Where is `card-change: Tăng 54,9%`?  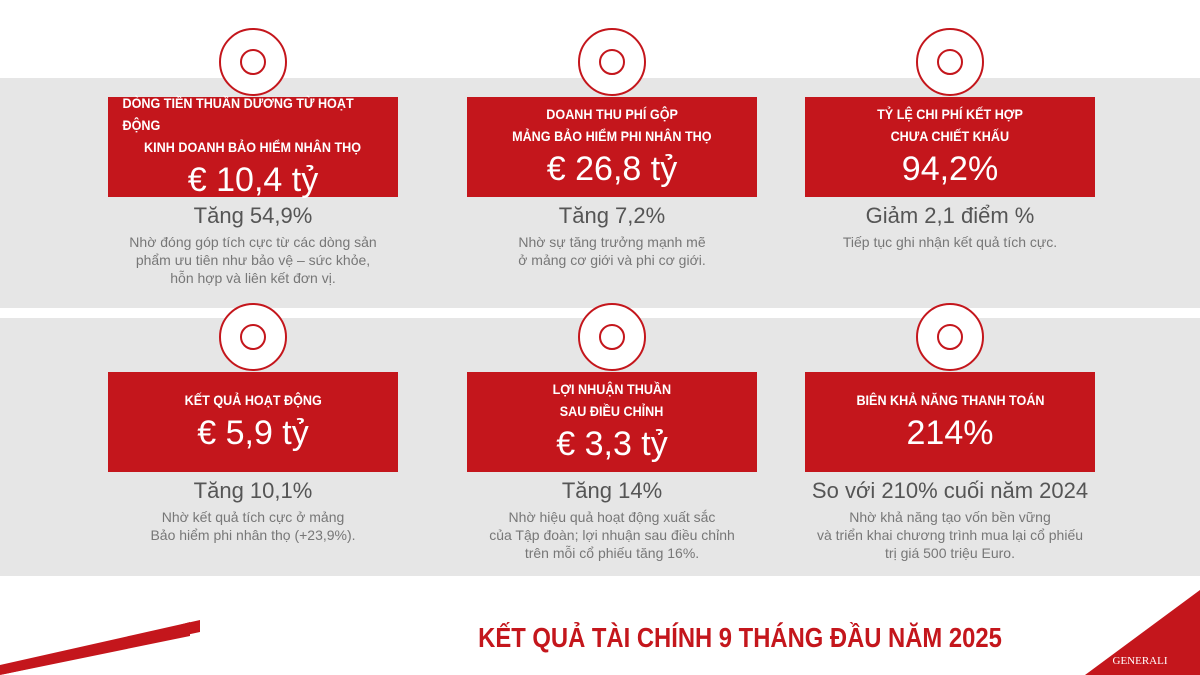
card-change: Tăng 54,9% is located at coordinates (253, 215).